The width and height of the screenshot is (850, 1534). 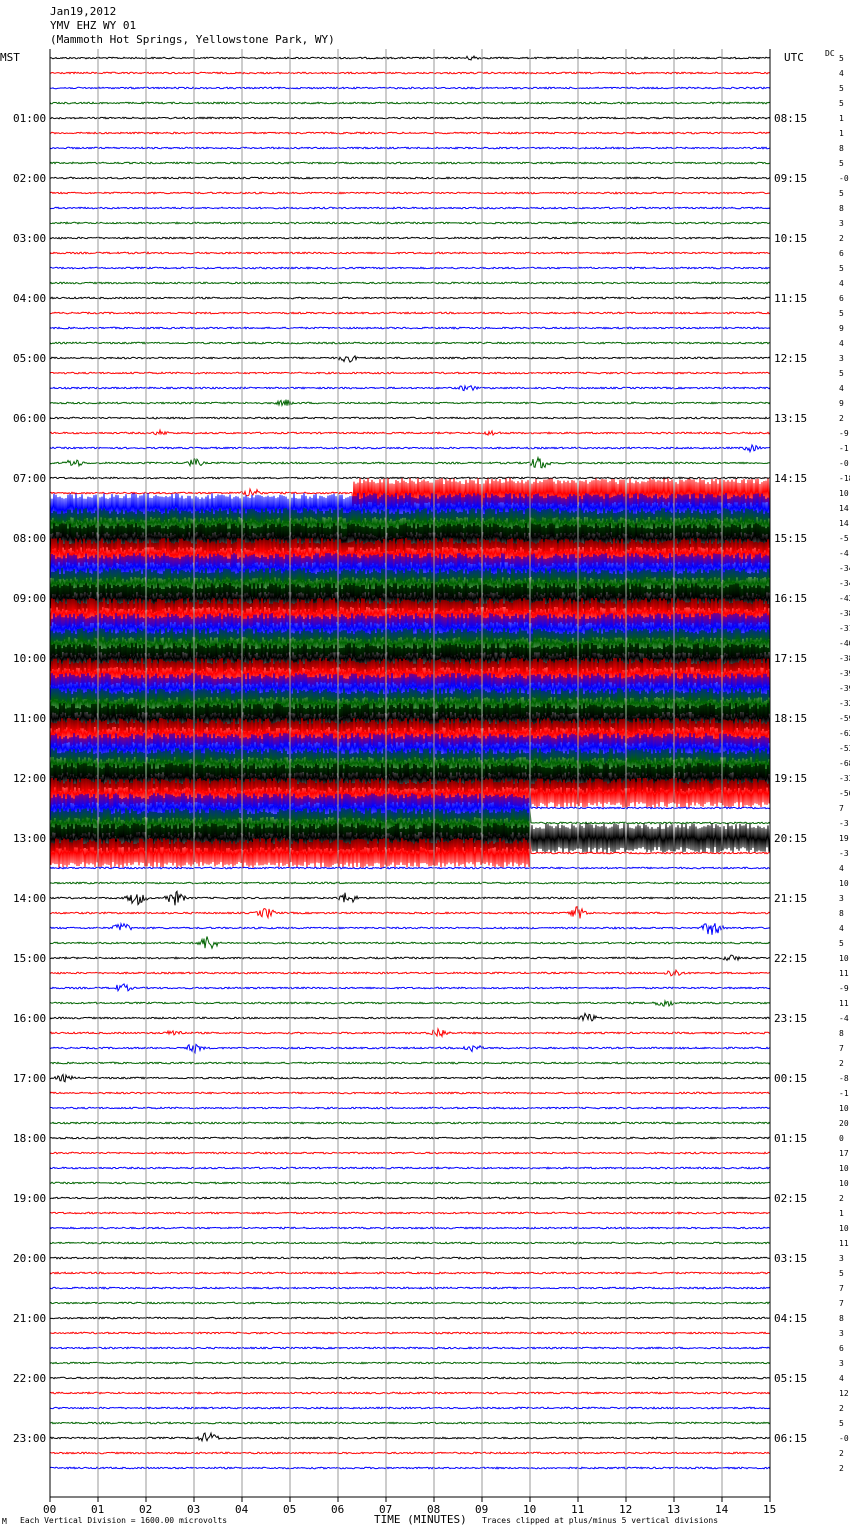 What do you see at coordinates (29, 298) in the screenshot?
I see `mst-hour-label: 04:00` at bounding box center [29, 298].